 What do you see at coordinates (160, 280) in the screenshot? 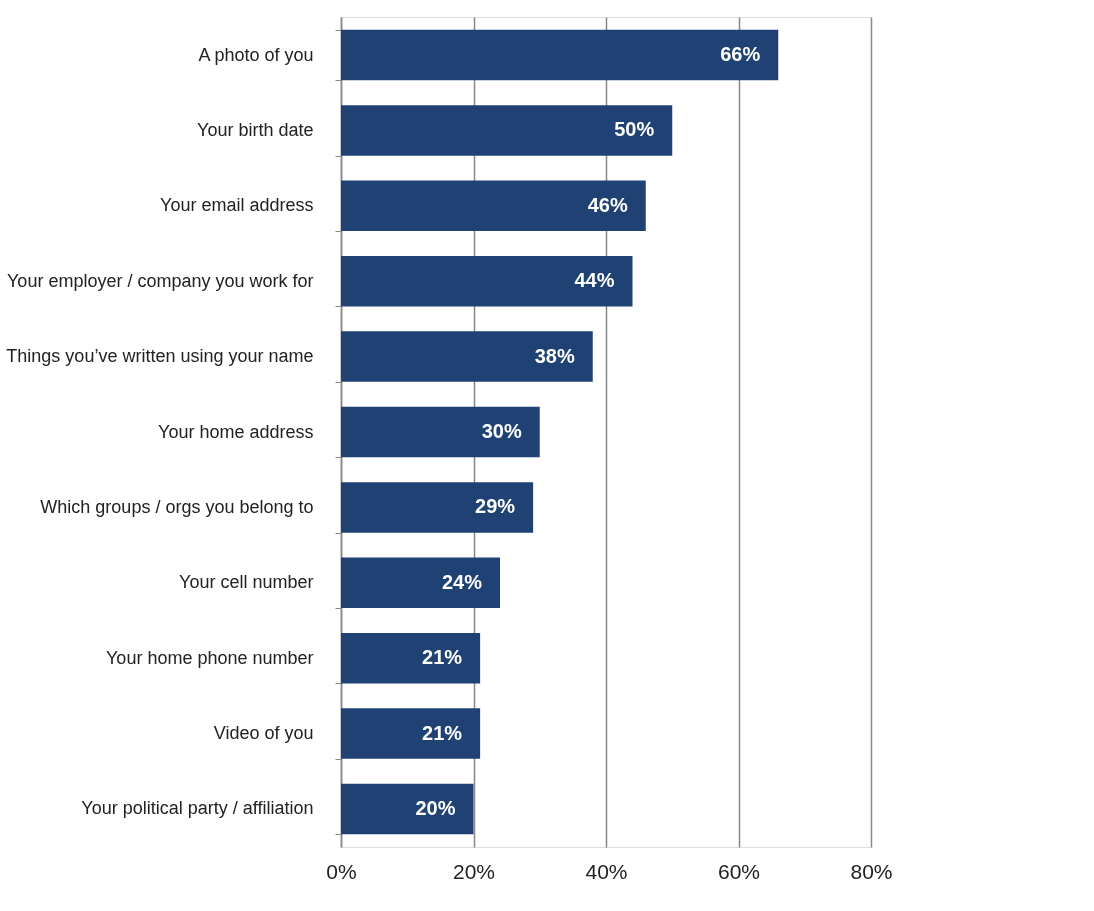
I see `y-tick-label: Your employer / company you work for` at bounding box center [160, 280].